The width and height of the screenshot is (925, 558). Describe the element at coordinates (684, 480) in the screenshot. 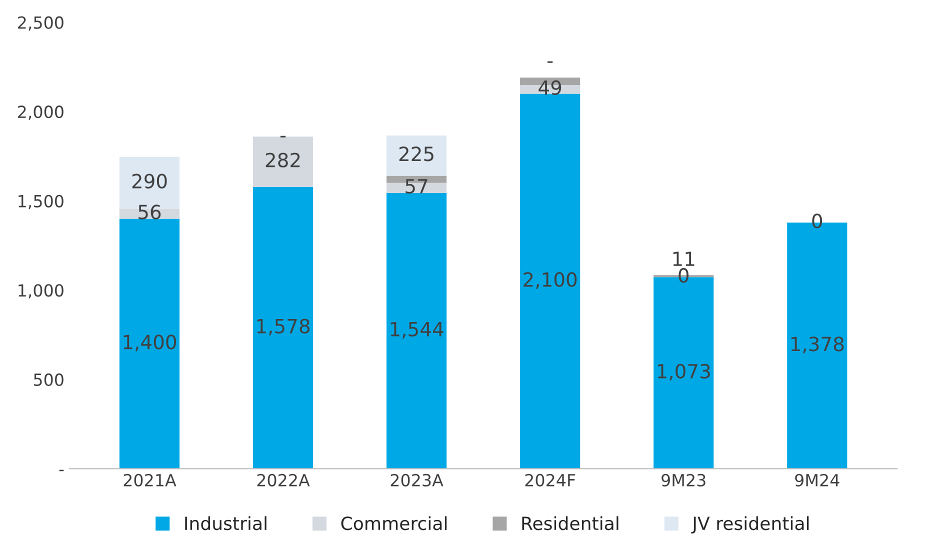

I see `x-tick-label: 9M23` at that location.